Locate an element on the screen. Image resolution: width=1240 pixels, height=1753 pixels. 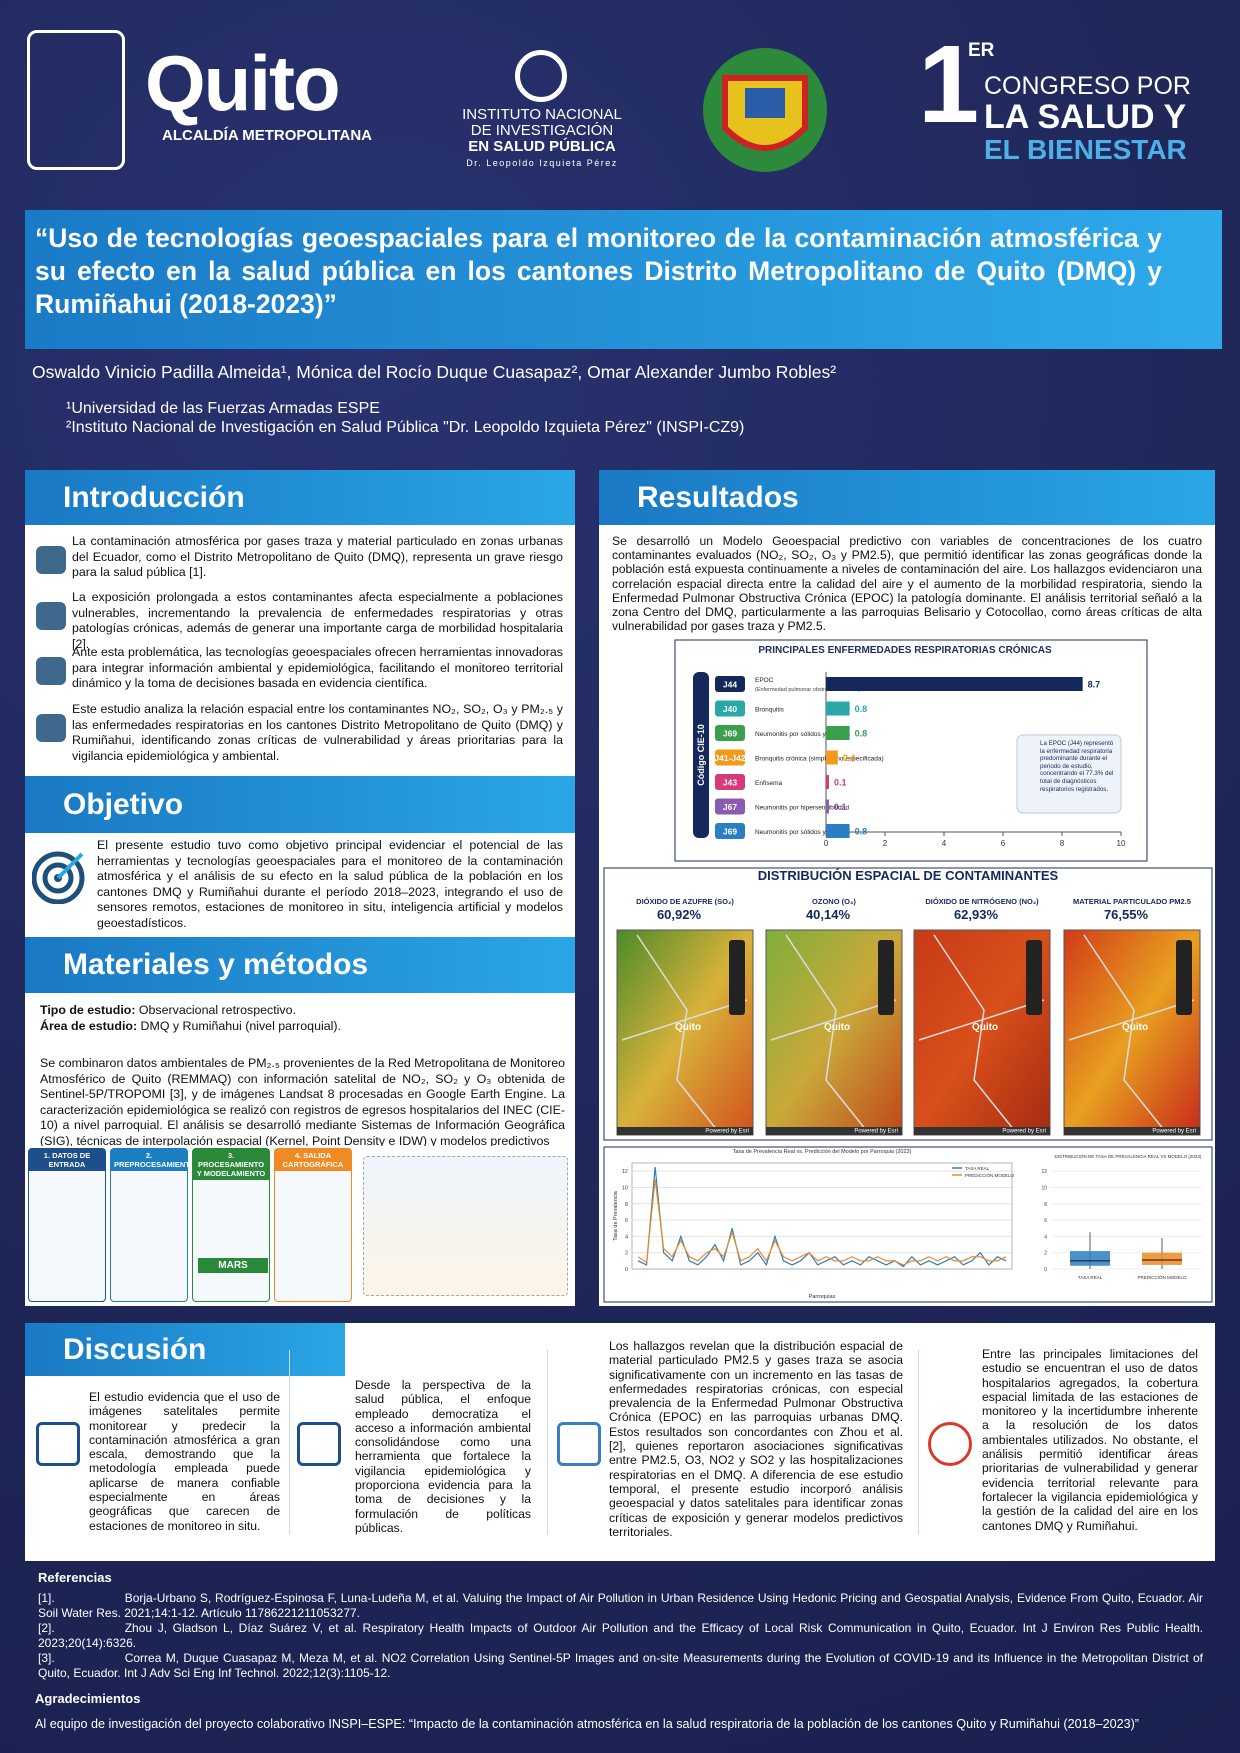
map-percent: 62,93% is located at coordinates (976, 914).